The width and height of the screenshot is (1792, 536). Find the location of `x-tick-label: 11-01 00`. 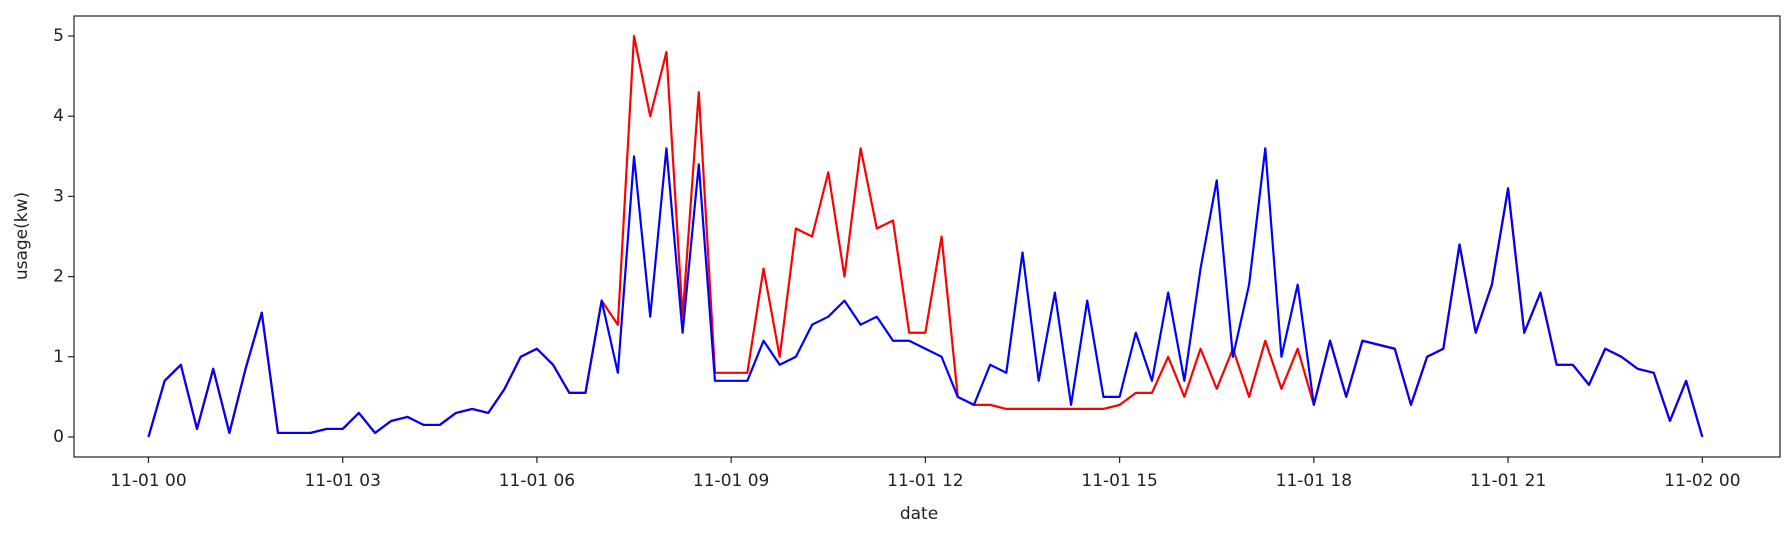

x-tick-label: 11-01 00 is located at coordinates (148, 481).